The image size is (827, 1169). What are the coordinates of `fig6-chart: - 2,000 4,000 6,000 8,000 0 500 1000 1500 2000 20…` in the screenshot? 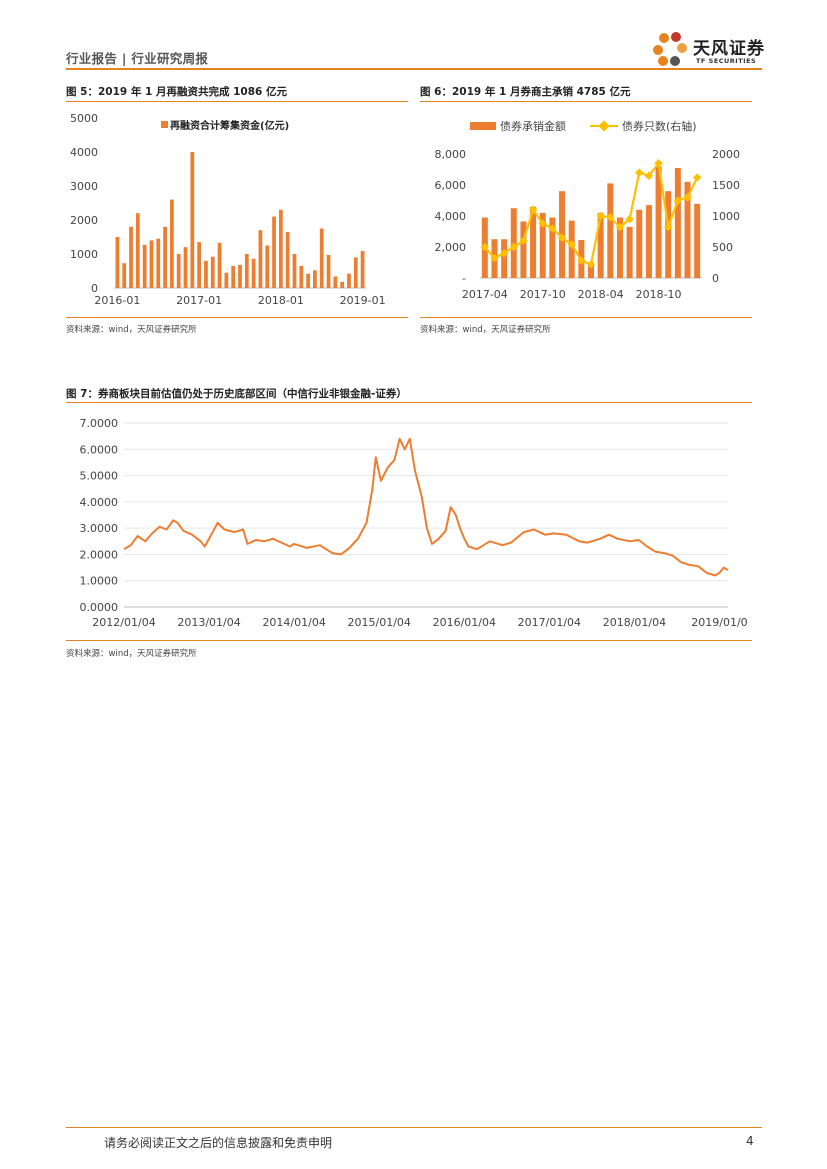 It's located at (588, 210).